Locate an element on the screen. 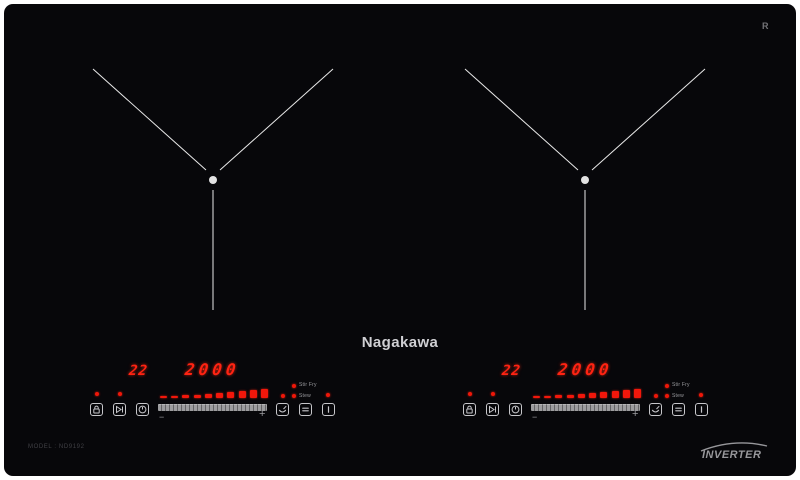 This screenshot has height=480, width=800. left-control-panel: 22 2000 − + Stir Fry Stew is located at coordinates (213, 392).